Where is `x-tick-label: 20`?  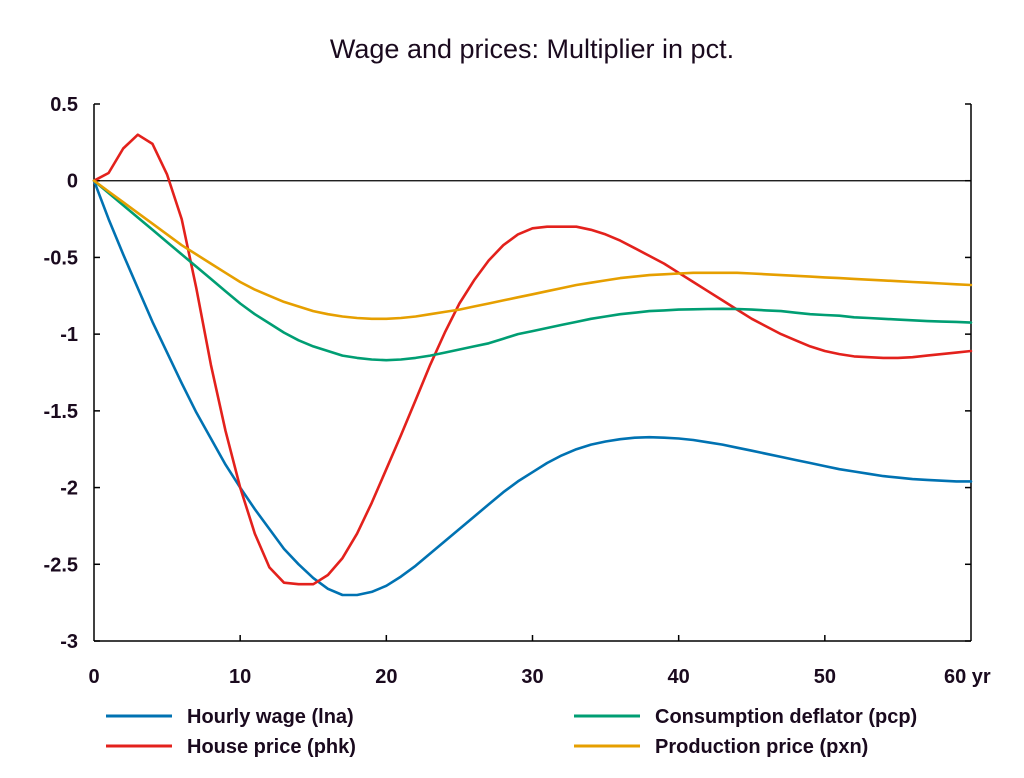 x-tick-label: 20 is located at coordinates (386, 677).